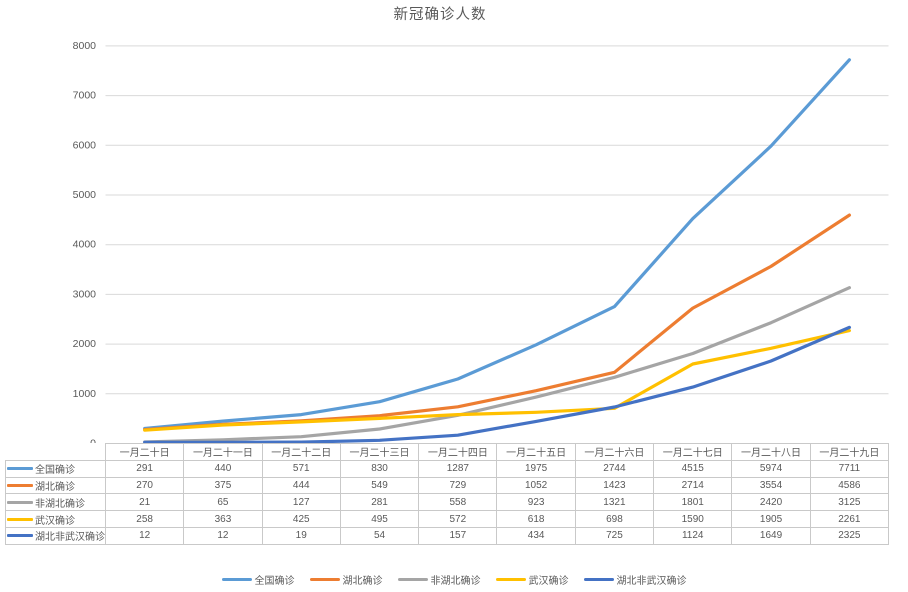  I want to click on value-cell: 2420, so click(771, 502).